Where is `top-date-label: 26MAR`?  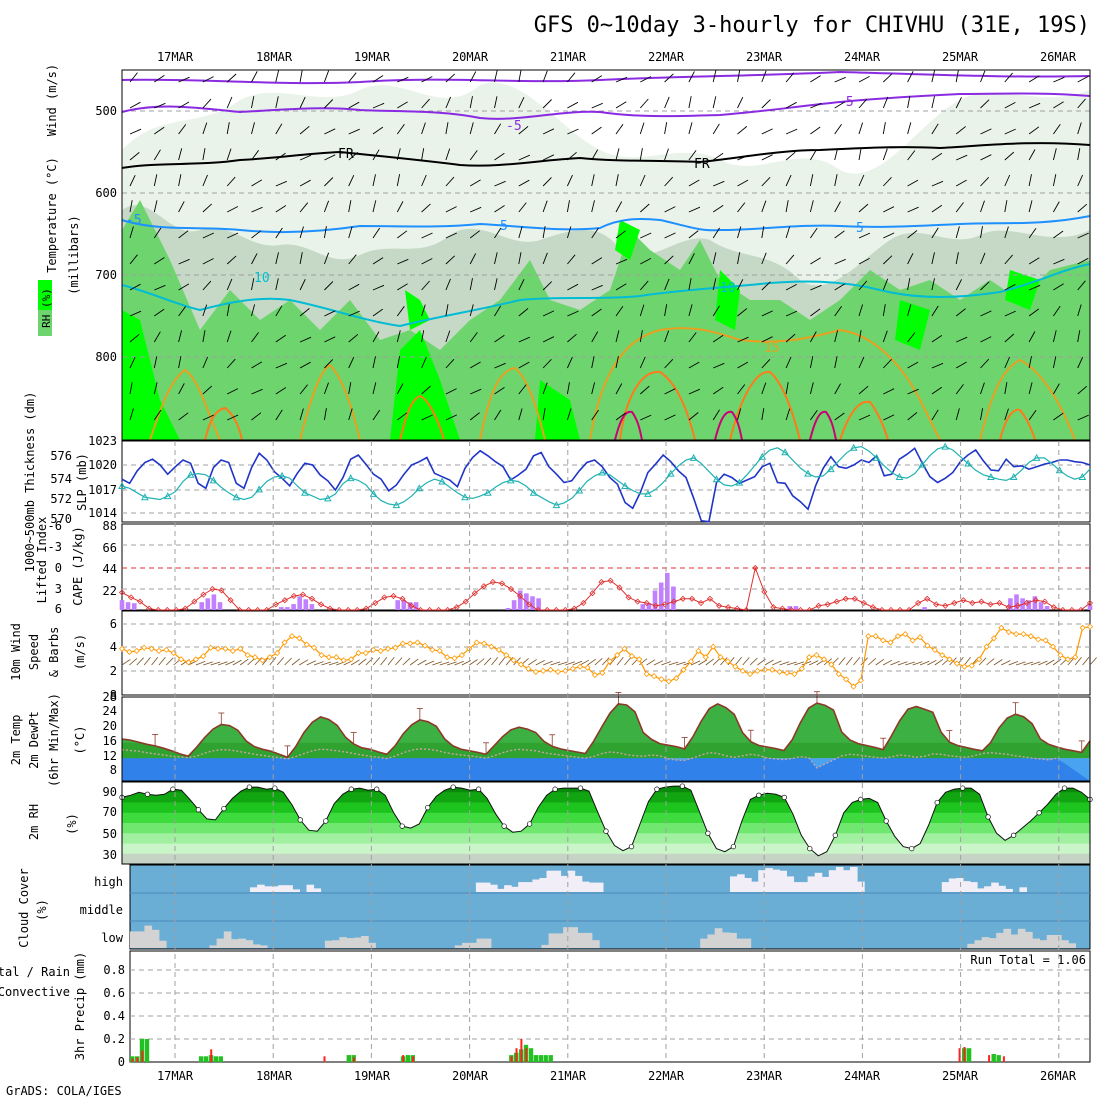
top-date-label: 26MAR is located at coordinates (1058, 57).